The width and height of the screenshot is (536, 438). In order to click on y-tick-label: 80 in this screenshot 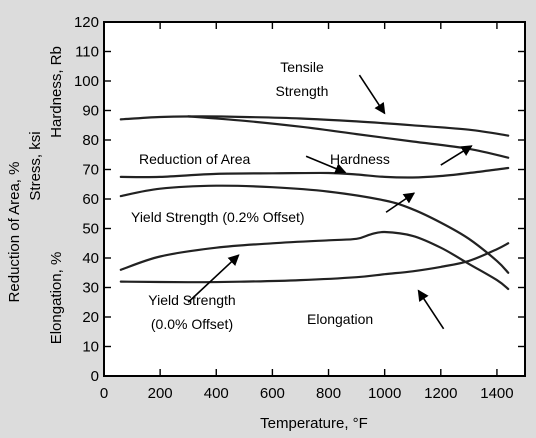, I will do `click(90, 140)`.